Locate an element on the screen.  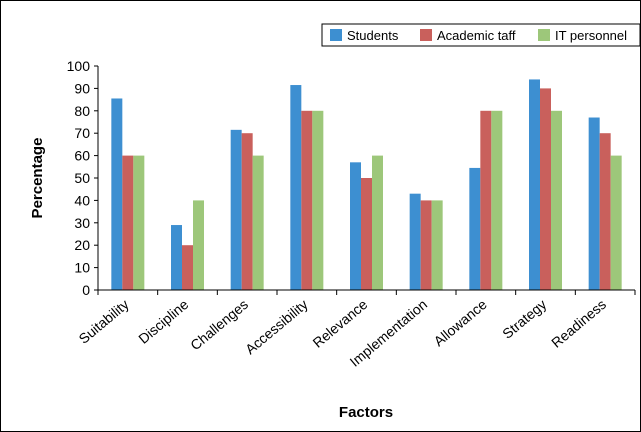
legend-label: IT personnel is located at coordinates (591, 35).